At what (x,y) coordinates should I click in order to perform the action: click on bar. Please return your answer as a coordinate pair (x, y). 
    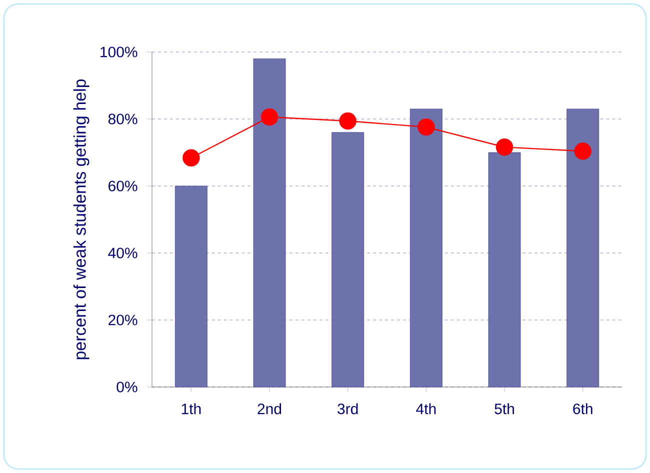
    Looking at the image, I should click on (348, 260).